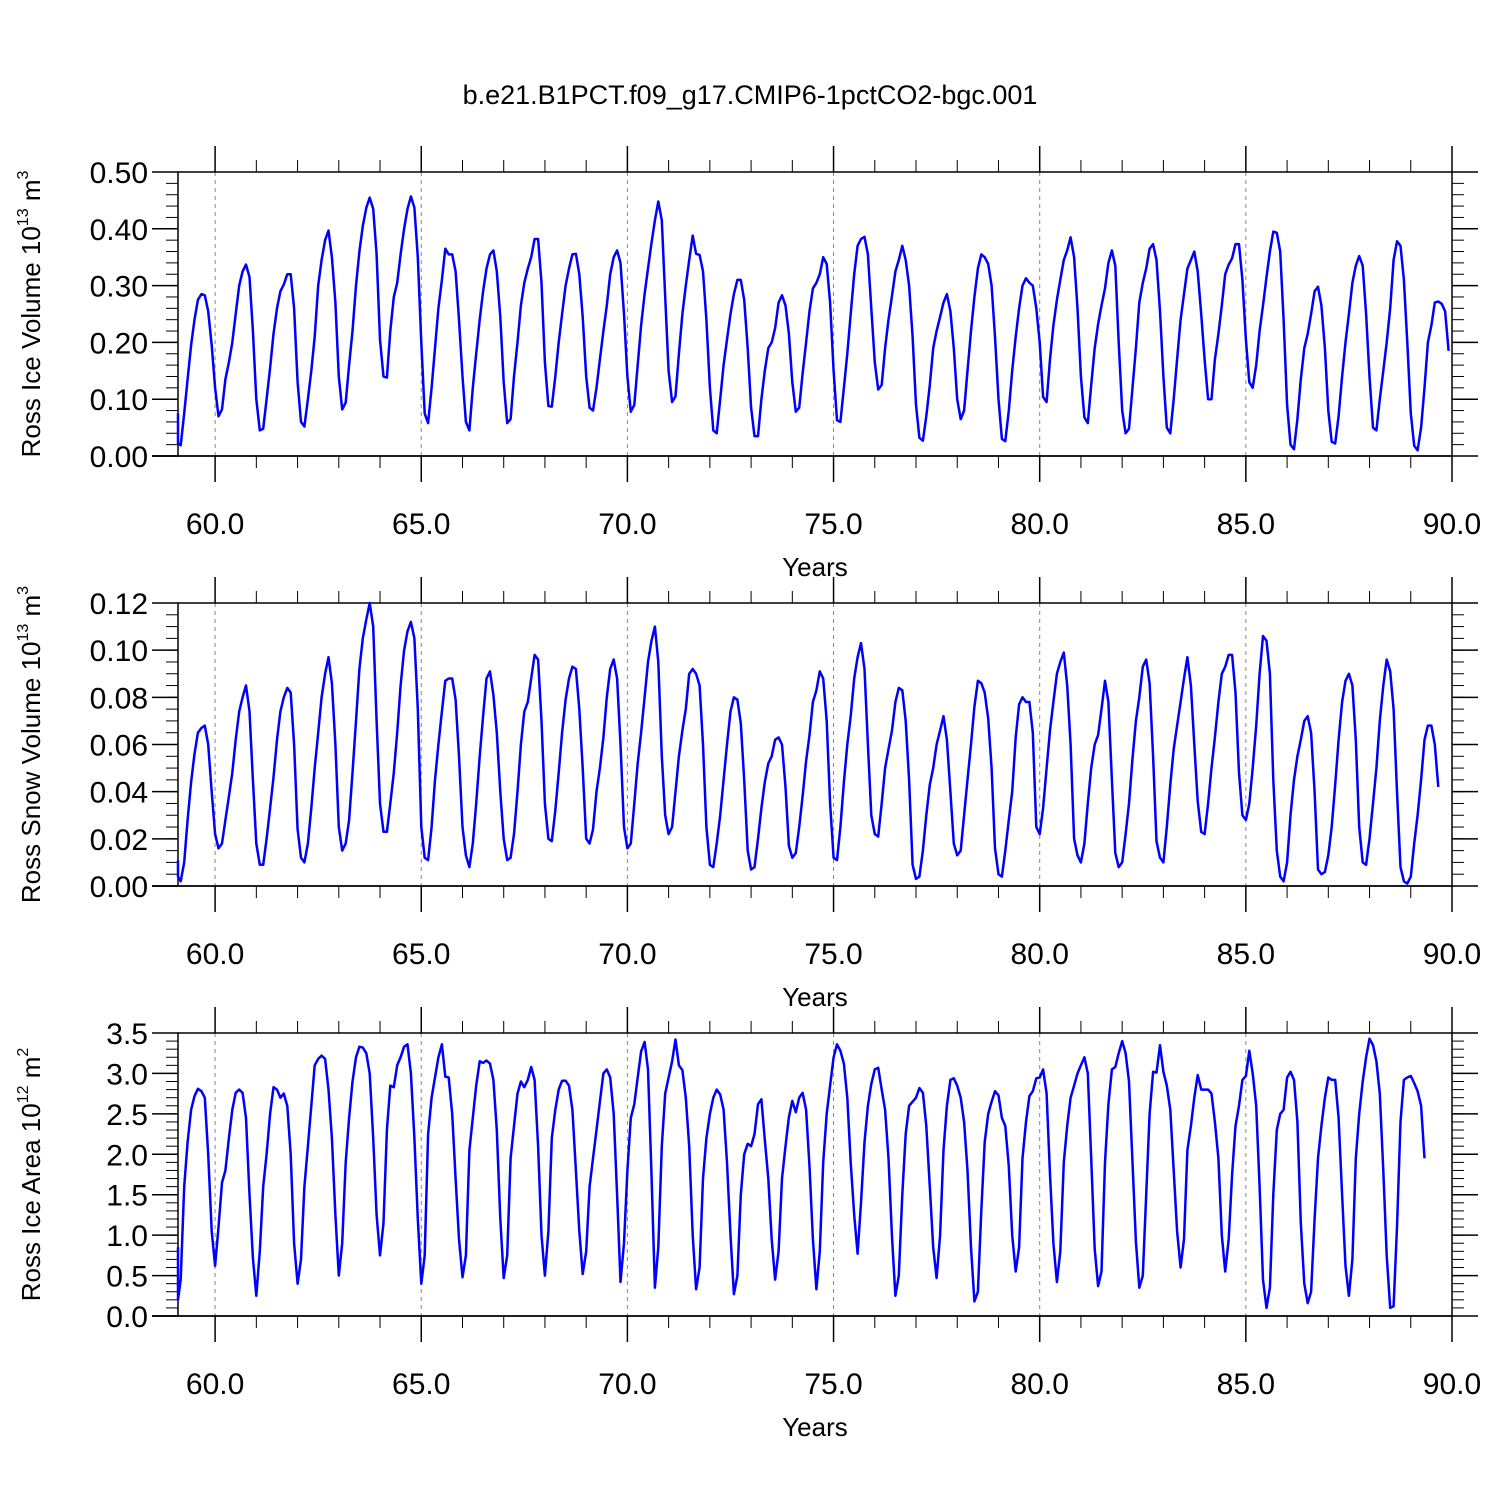 This screenshot has height=1500, width=1500. I want to click on y-tick-label: 3.5, so click(127, 1034).